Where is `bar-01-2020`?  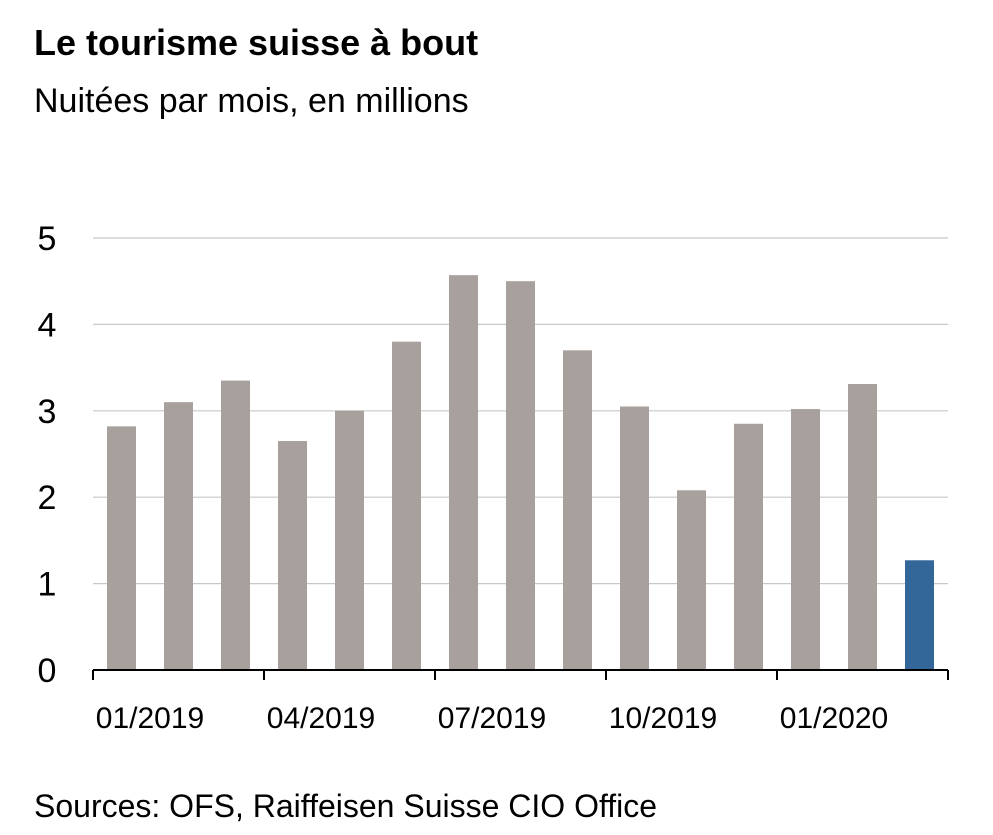
bar-01-2020 is located at coordinates (805, 539).